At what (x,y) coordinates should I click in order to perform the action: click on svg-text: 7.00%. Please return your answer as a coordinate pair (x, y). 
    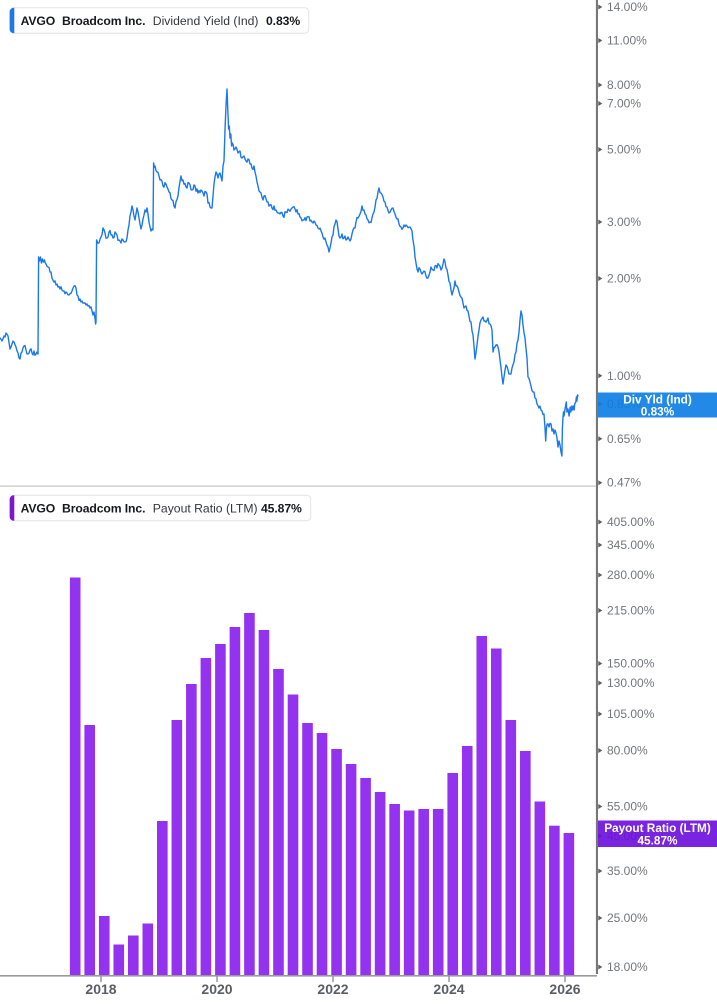
    Looking at the image, I should click on (624, 104).